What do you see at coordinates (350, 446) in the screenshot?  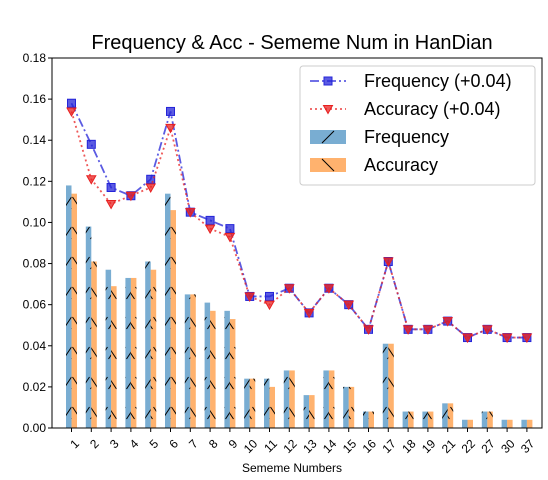 I see `x-tick-label-15: 15` at bounding box center [350, 446].